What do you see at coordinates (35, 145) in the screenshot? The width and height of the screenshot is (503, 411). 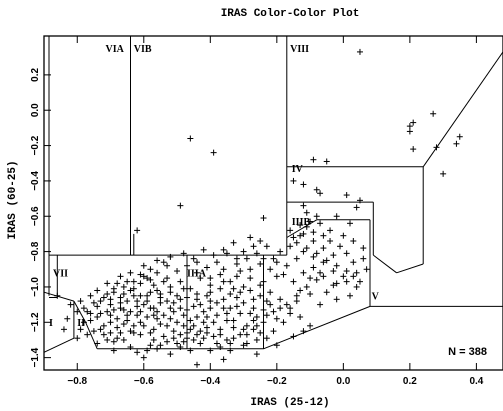 I see `y-tick-label: −0.2` at bounding box center [35, 145].